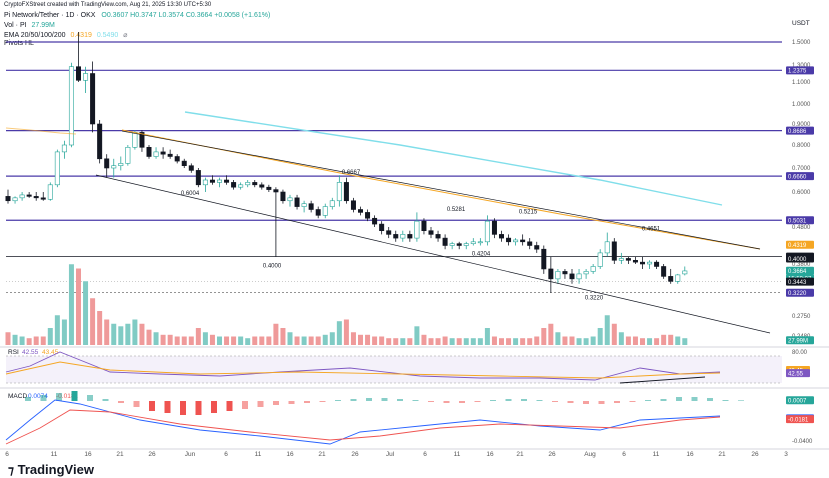 Image resolution: width=829 pixels, height=478 pixels. Describe the element at coordinates (41, 131) in the screenshot. I see `ema-20-line` at that location.